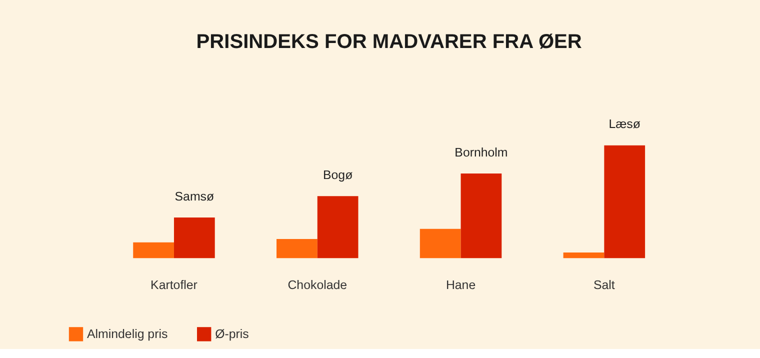 Image resolution: width=760 pixels, height=358 pixels. I want to click on annotation: Bornholm, so click(481, 152).